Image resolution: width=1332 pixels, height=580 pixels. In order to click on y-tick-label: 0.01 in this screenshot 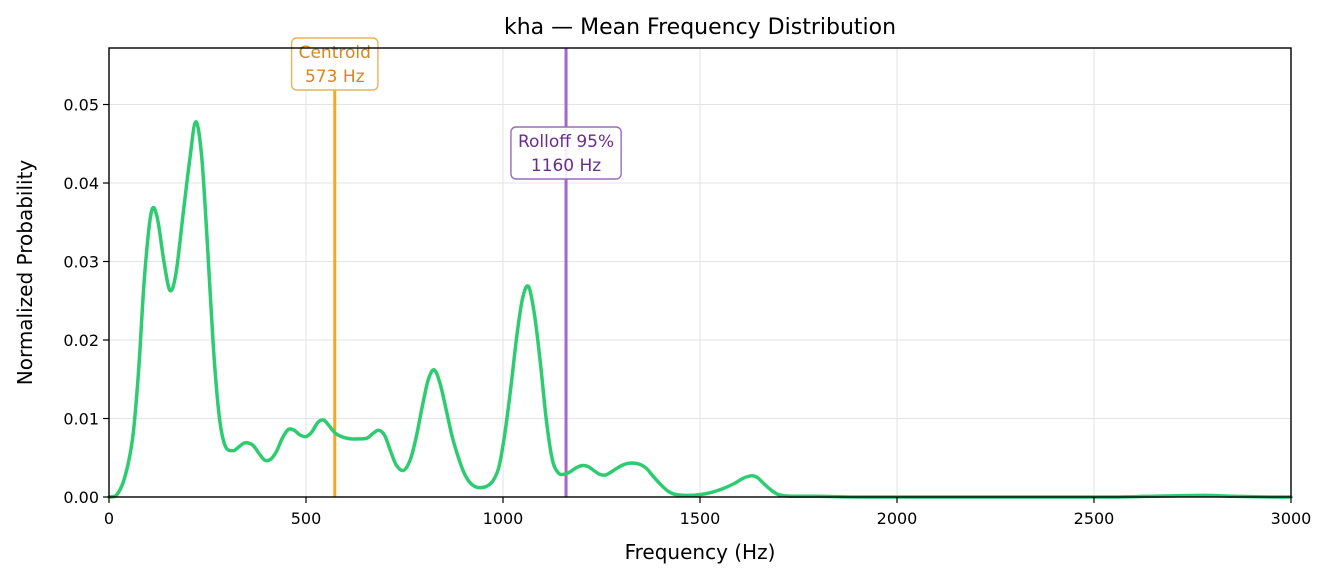, I will do `click(81, 419)`.